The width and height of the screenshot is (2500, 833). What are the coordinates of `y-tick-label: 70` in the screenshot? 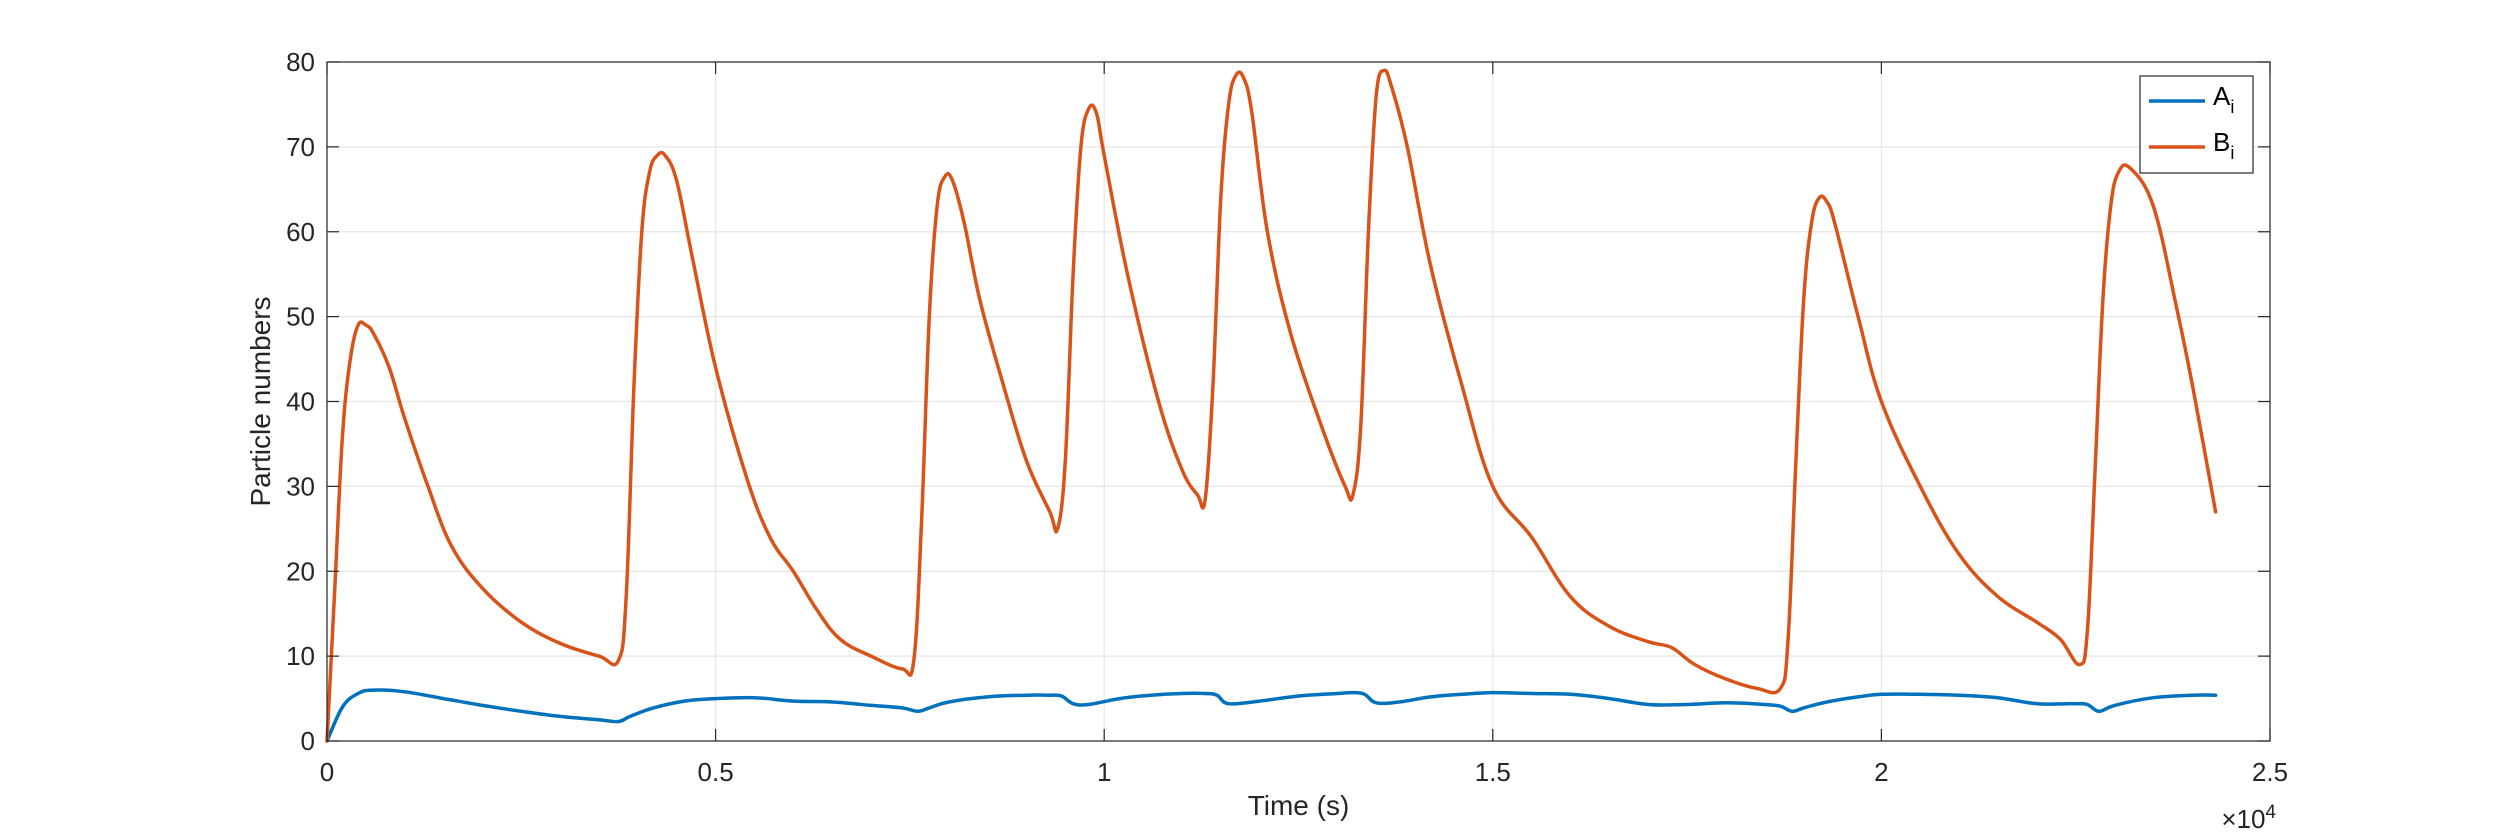 It's located at (300, 147).